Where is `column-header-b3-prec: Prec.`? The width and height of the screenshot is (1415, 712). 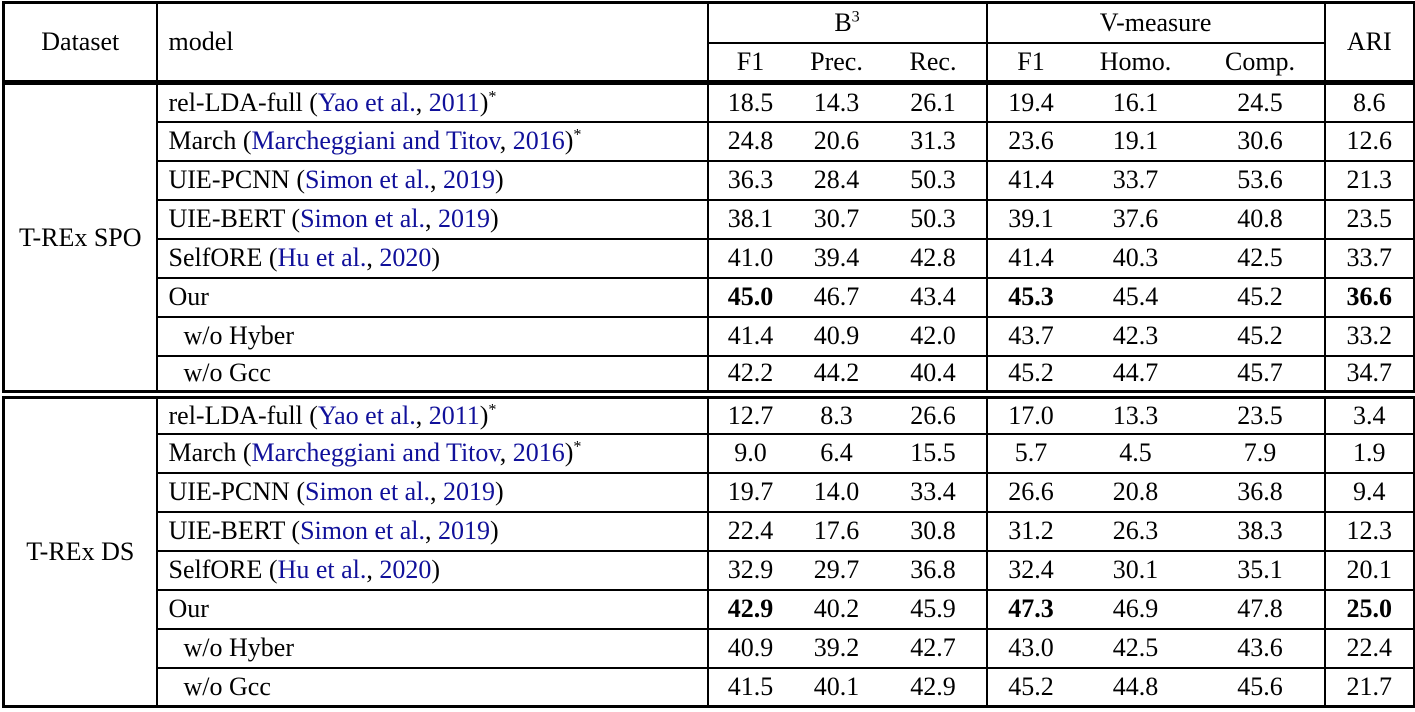 column-header-b3-prec: Prec. is located at coordinates (836, 62).